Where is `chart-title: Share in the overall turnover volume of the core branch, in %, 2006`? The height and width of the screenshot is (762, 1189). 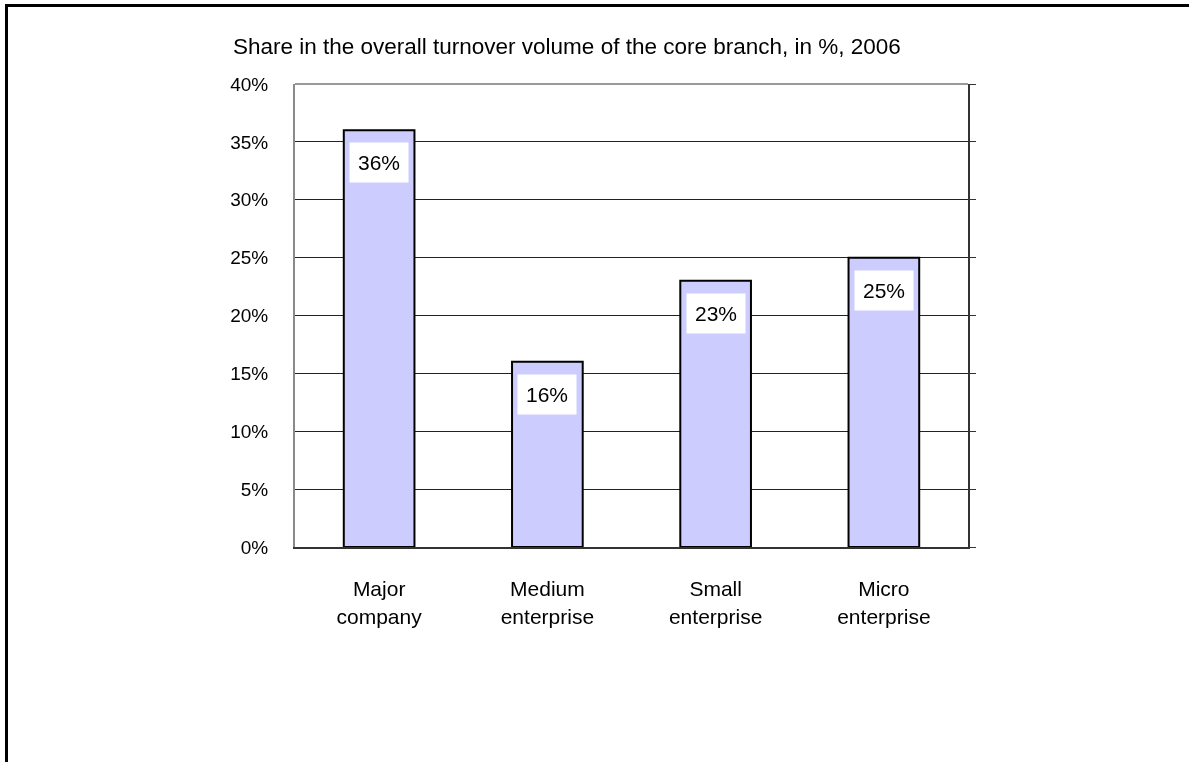
chart-title: Share in the overall turnover volume of the core branch, in %, 2006 is located at coordinates (566, 46).